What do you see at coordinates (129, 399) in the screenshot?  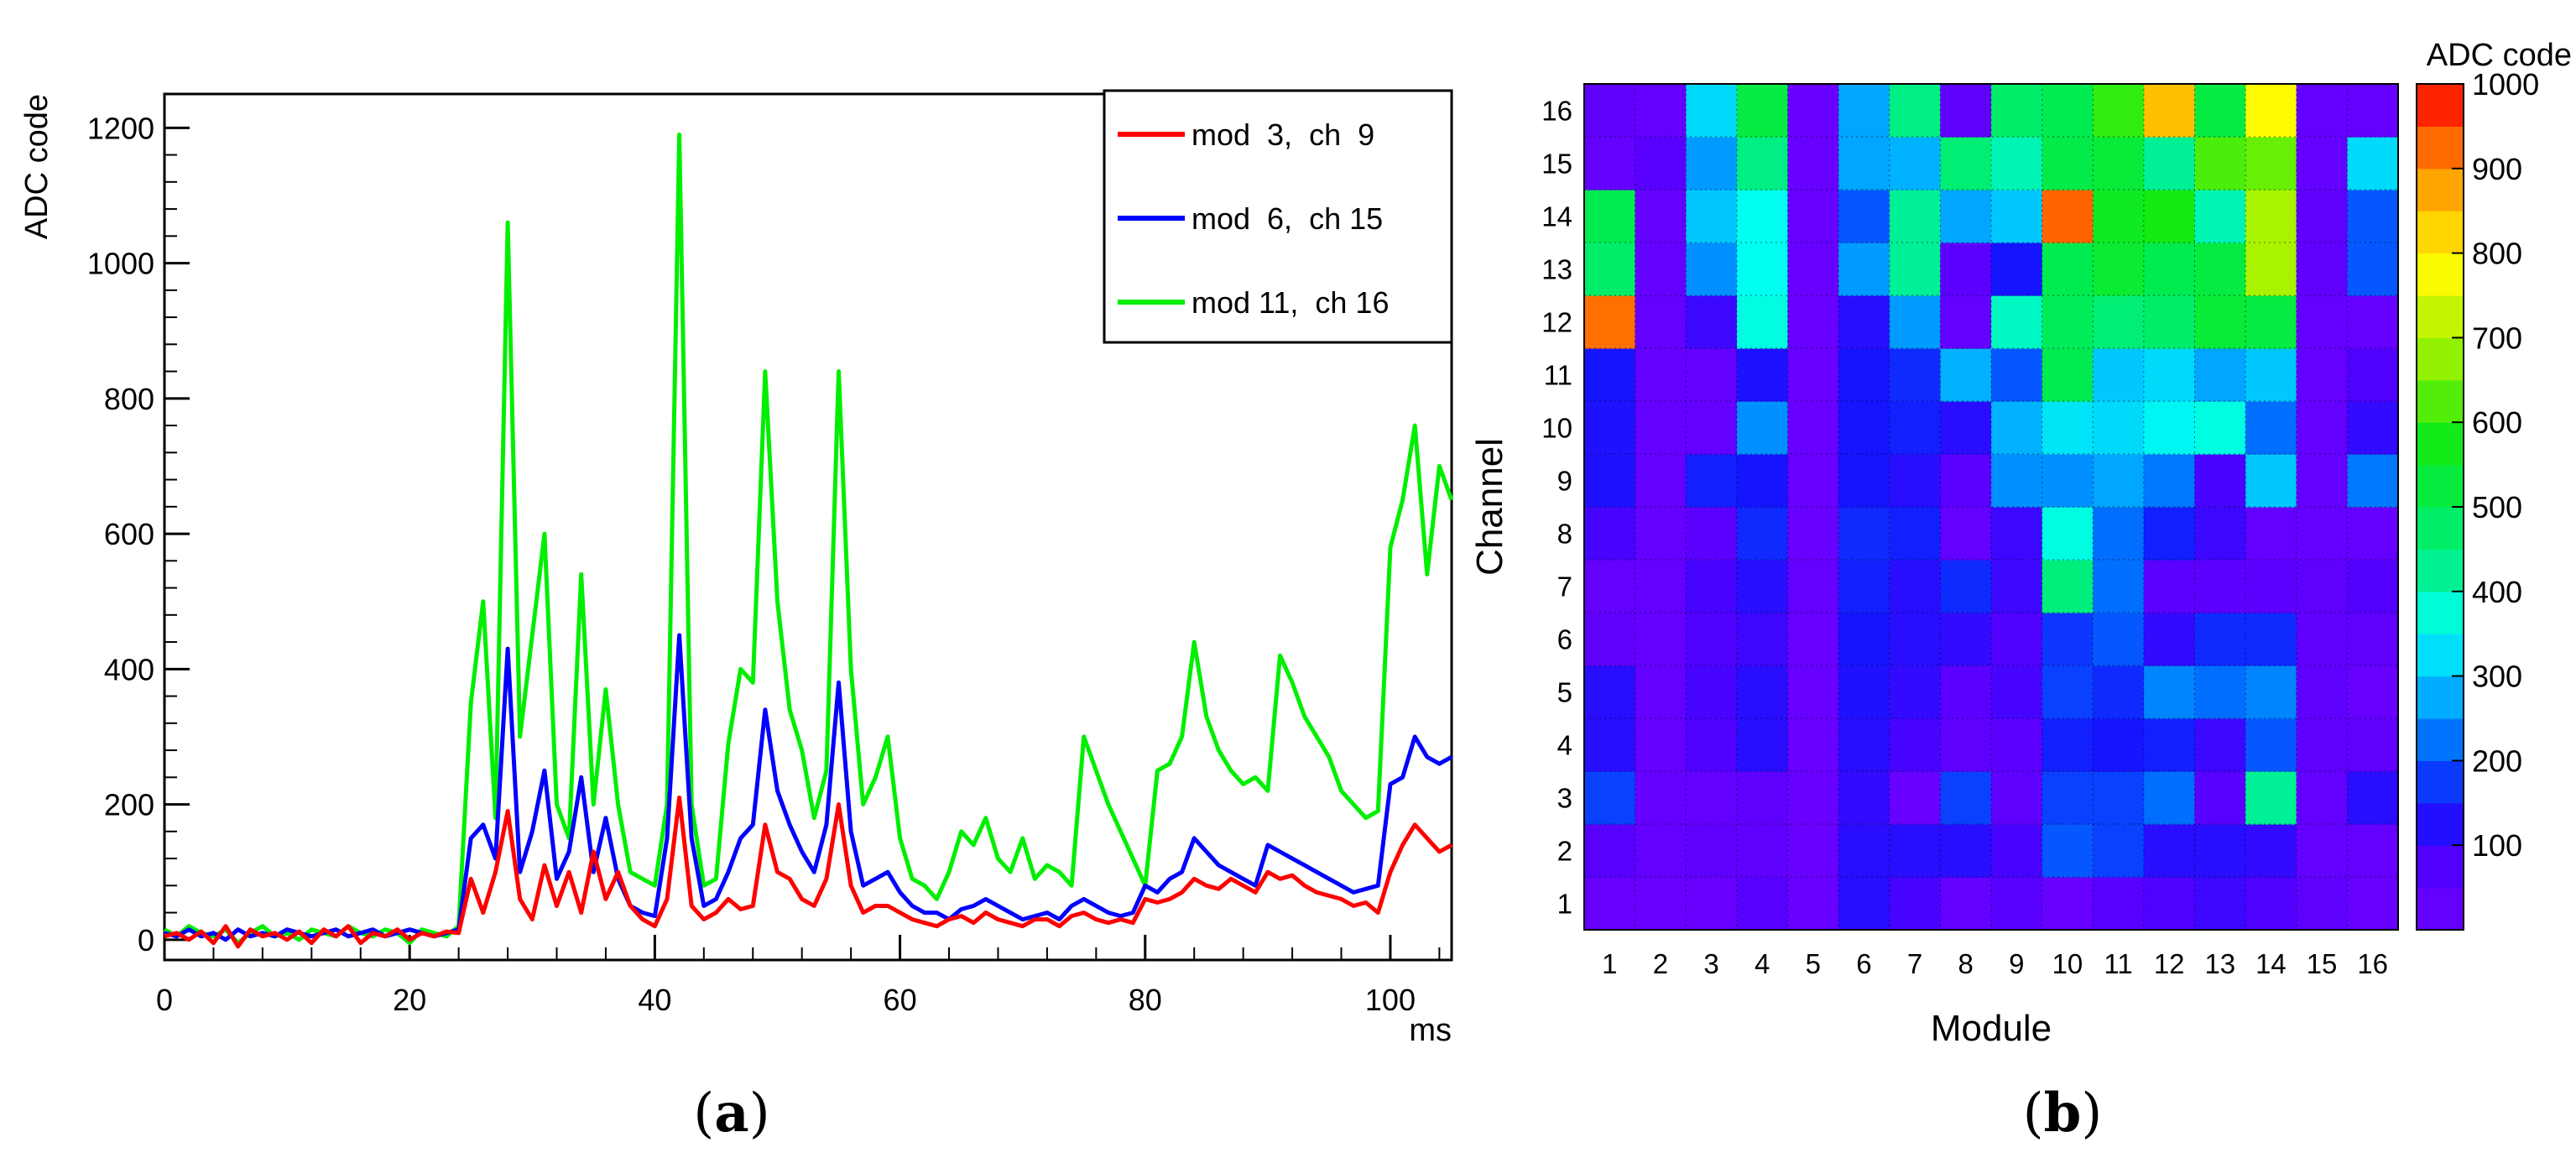 I see `y-tick-label: 800` at bounding box center [129, 399].